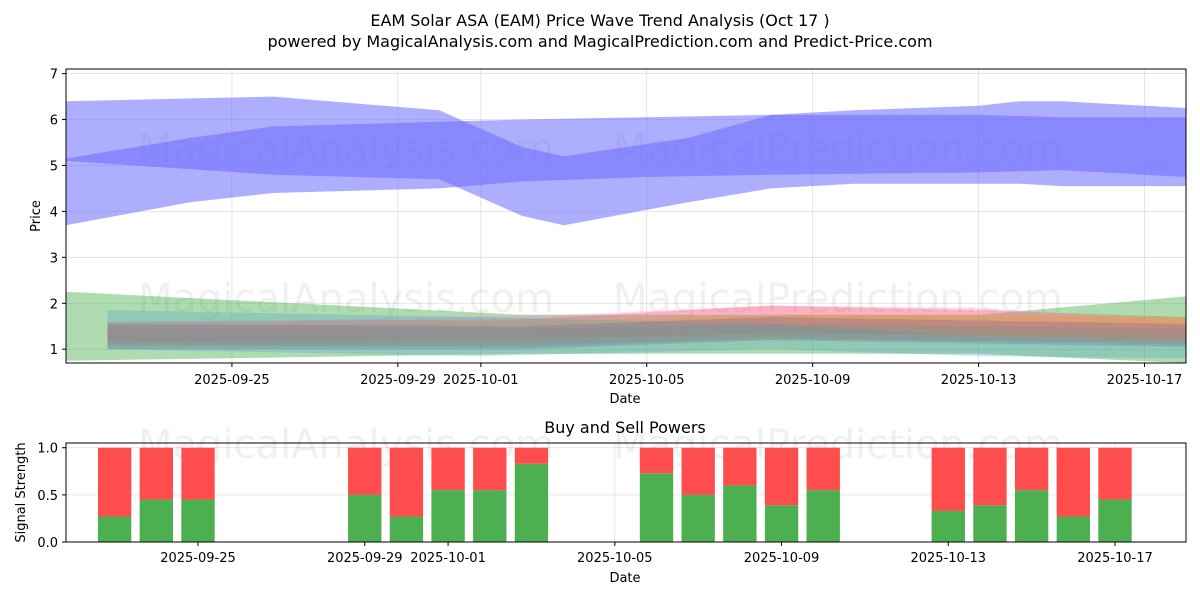 Image resolution: width=1200 pixels, height=600 pixels. Describe the element at coordinates (481, 380) in the screenshot. I see `price-x-tick-label-2: 2025-10-01` at that location.